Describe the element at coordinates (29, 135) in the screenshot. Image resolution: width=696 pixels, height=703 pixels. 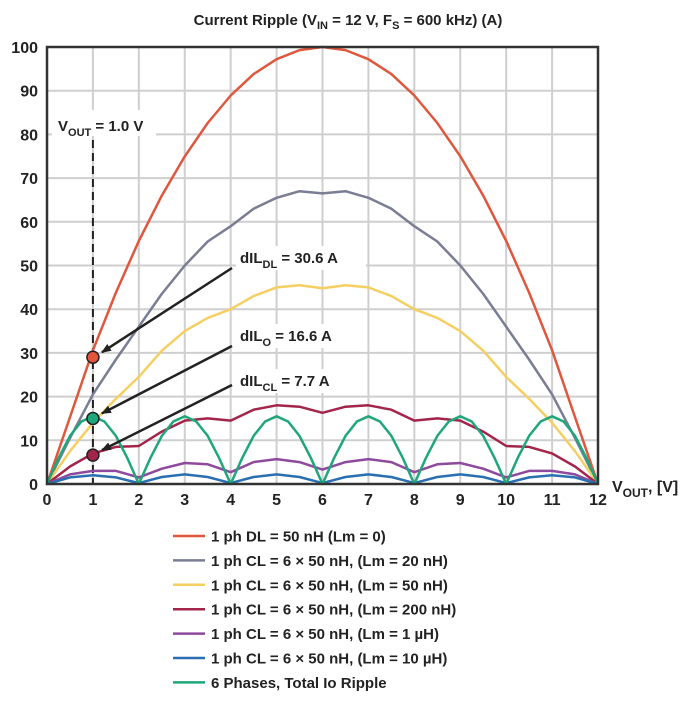
I see `y-tick-label: 80` at that location.